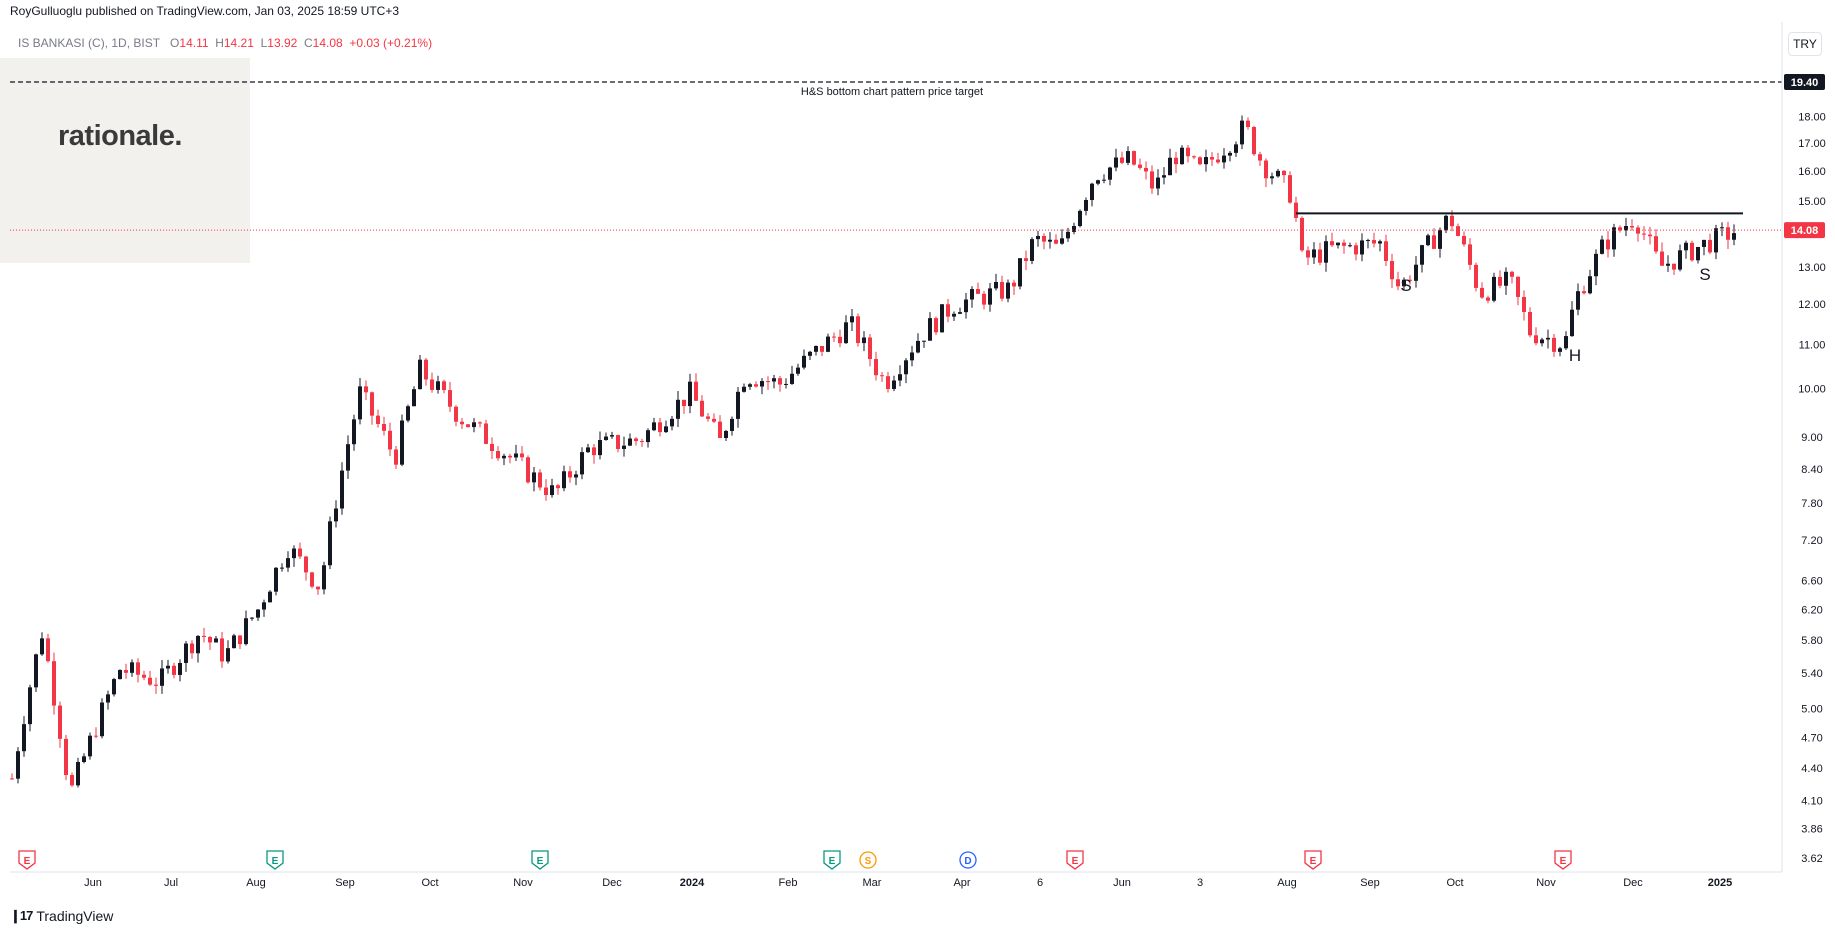 Image resolution: width=1835 pixels, height=931 pixels. I want to click on y-tick-label: 7.80, so click(1811, 504).